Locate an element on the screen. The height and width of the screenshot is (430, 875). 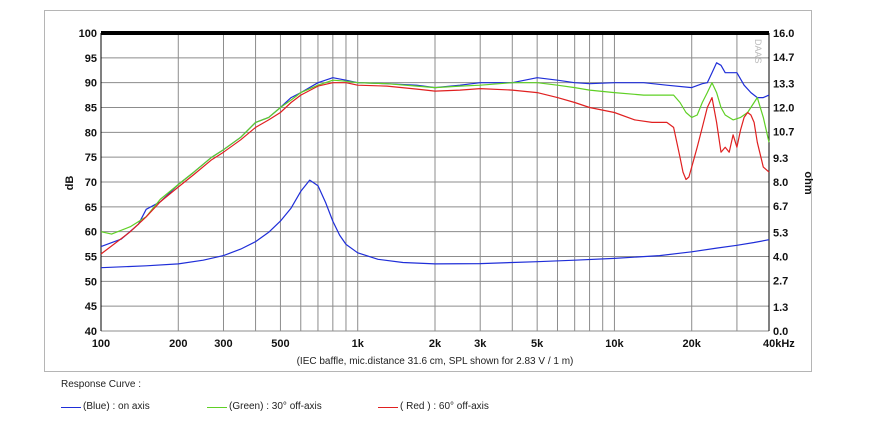
y-right-tick-label: 8.0 is located at coordinates (780, 183).